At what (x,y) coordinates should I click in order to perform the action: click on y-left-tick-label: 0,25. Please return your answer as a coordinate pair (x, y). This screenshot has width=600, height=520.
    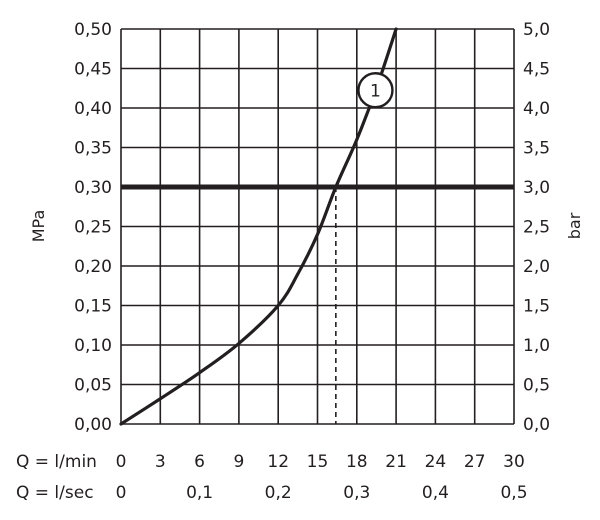
    Looking at the image, I should click on (93, 228).